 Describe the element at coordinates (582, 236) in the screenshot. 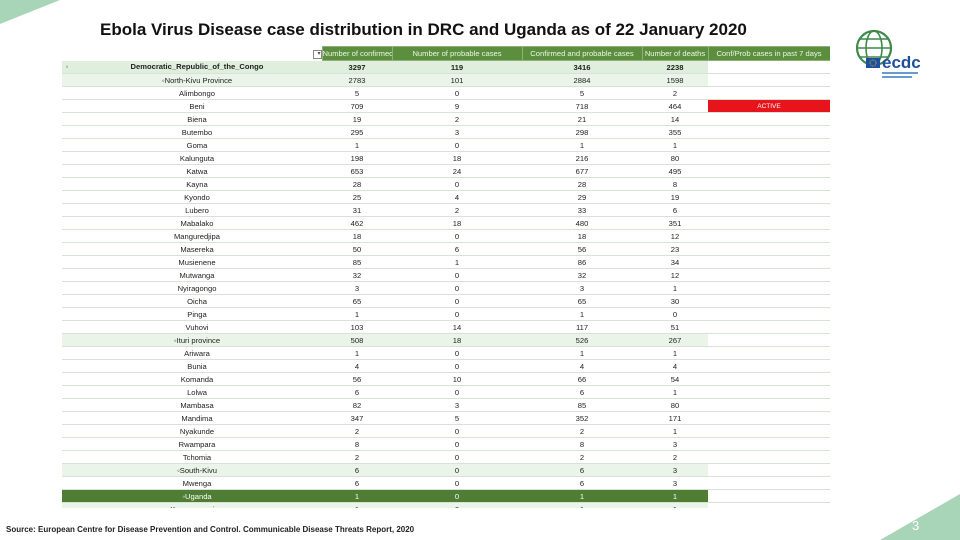

I see `conf-prob-cell: 18` at that location.